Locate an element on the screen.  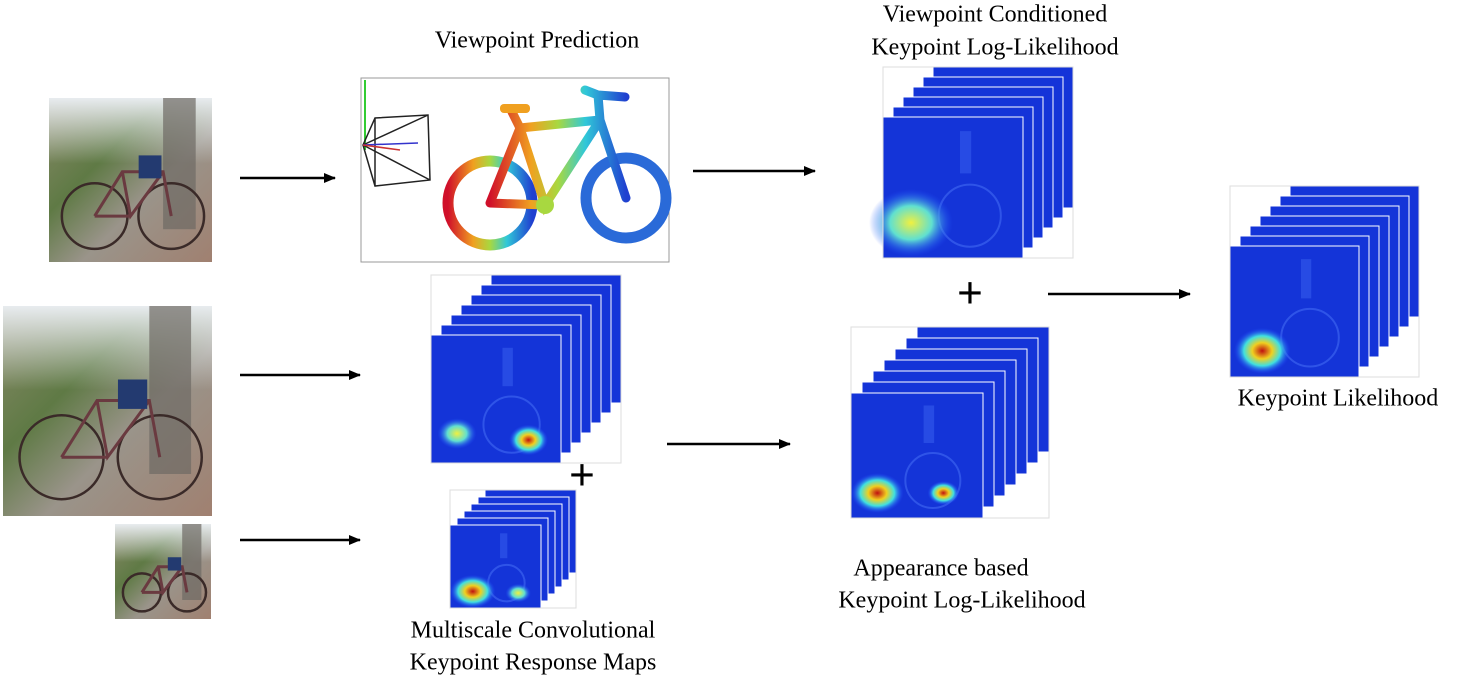
label: Keypoint Likelihood is located at coordinates (1338, 399).